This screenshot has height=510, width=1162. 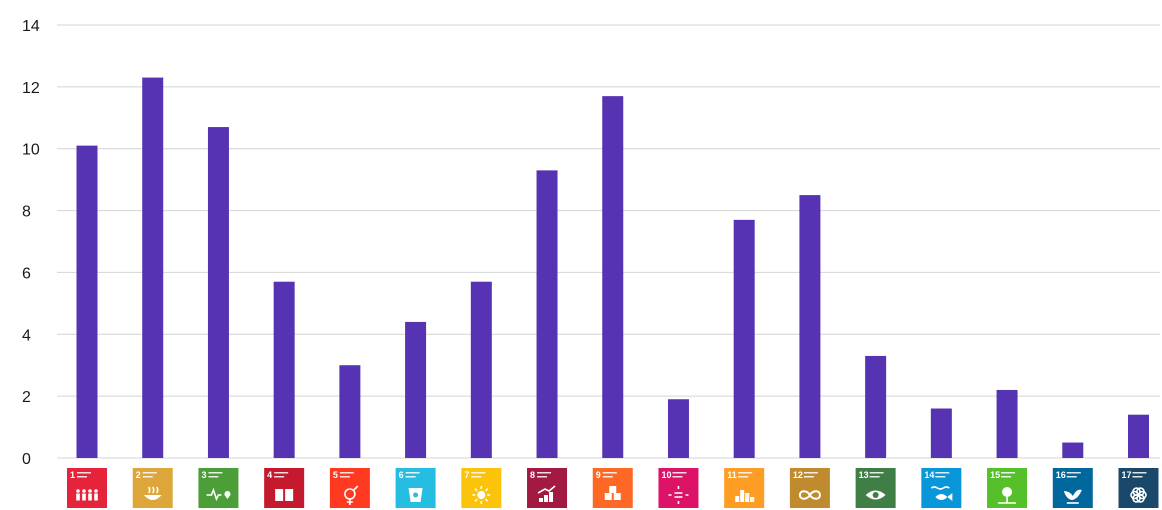 I want to click on people-icon, so click(x=87, y=495).